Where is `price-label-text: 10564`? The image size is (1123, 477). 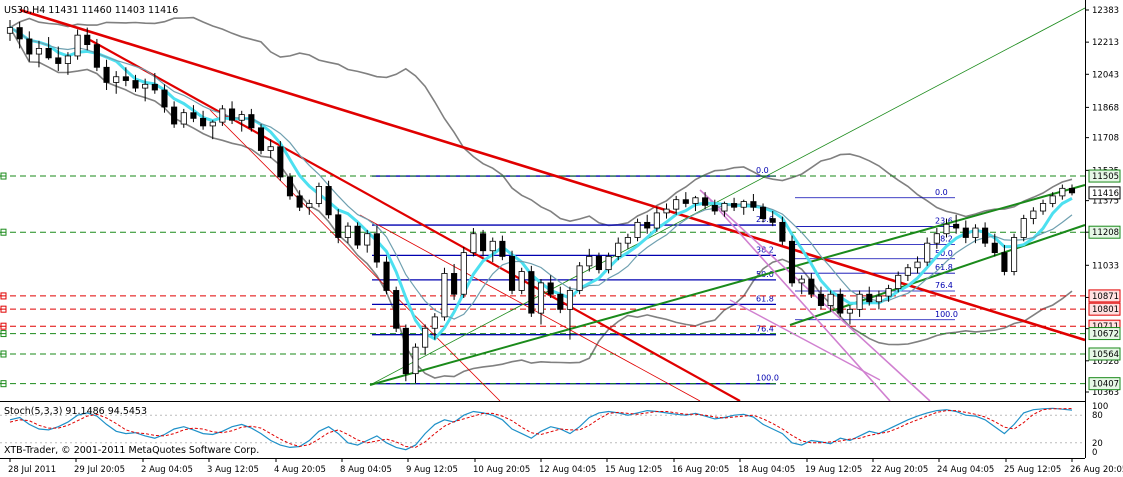 price-label-text: 10564 is located at coordinates (1105, 355).